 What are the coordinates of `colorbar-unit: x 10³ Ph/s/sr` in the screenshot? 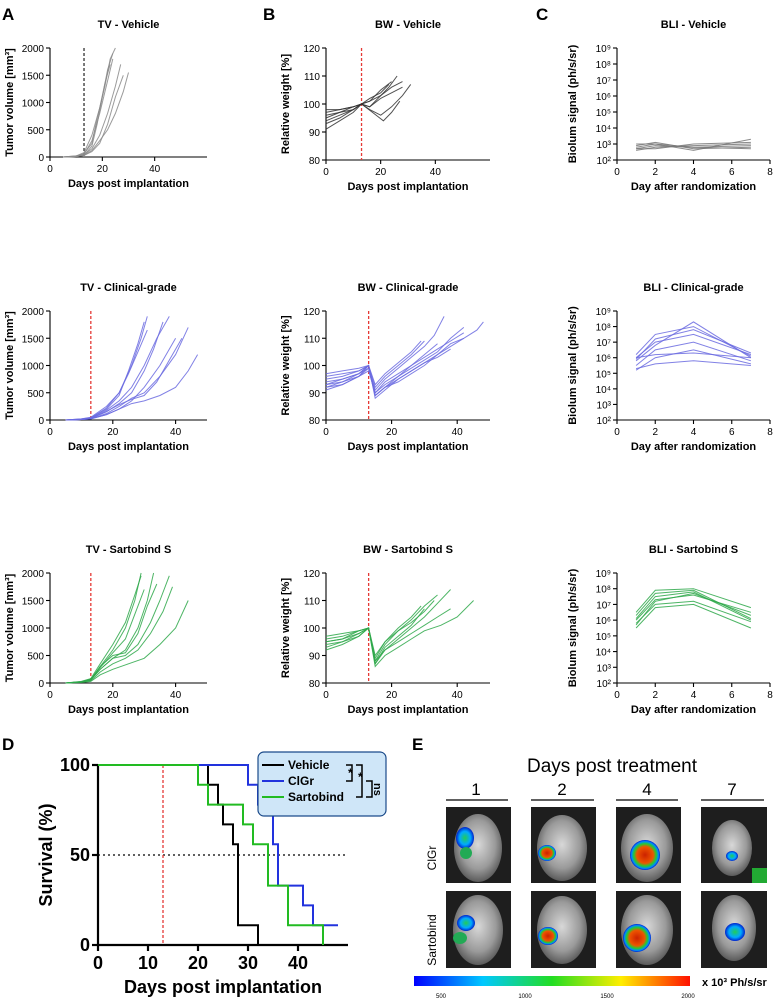 It's located at (735, 983).